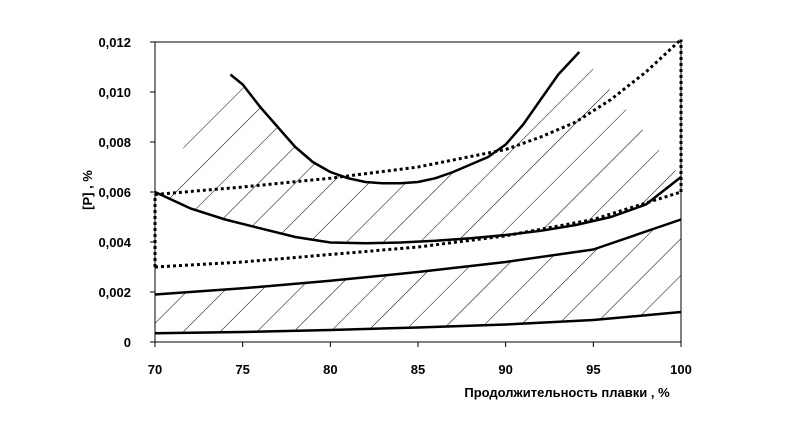 The height and width of the screenshot is (430, 802). Describe the element at coordinates (114, 242) in the screenshot. I see `y-tick-label: 0,004` at that location.